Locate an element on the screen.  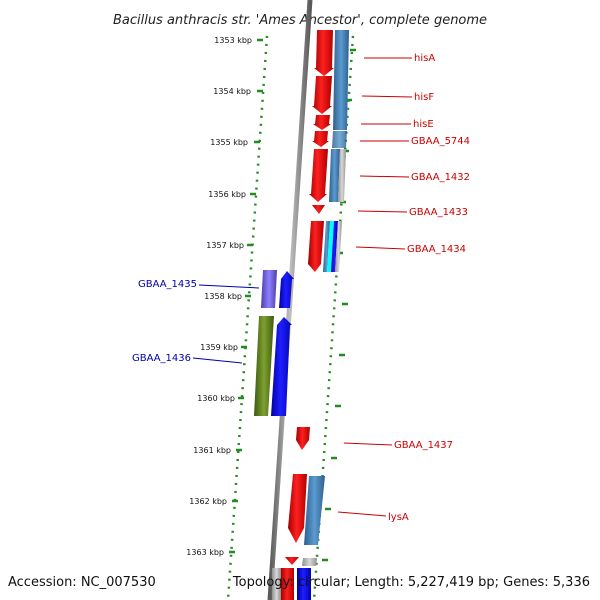
cds-bar-GBAA_1434-blue is located at coordinates (334, 246).